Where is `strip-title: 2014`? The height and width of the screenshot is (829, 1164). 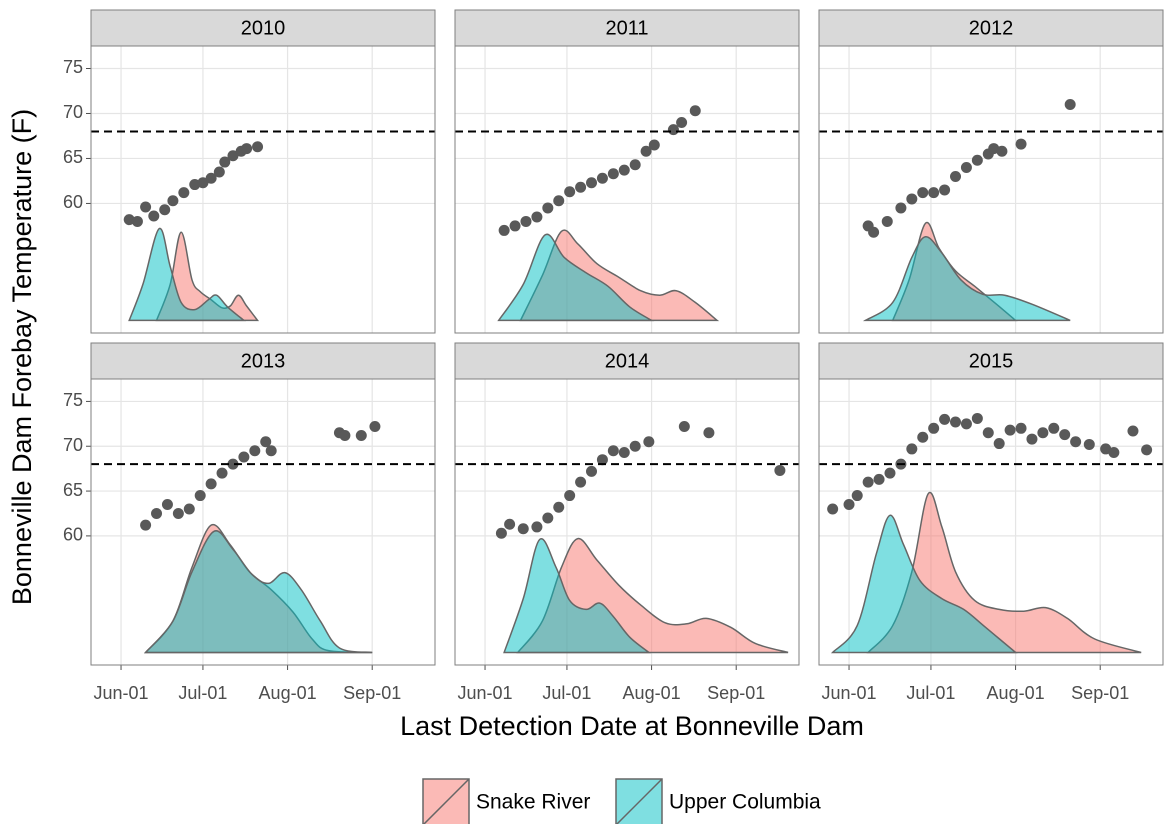 strip-title: 2014 is located at coordinates (627, 361).